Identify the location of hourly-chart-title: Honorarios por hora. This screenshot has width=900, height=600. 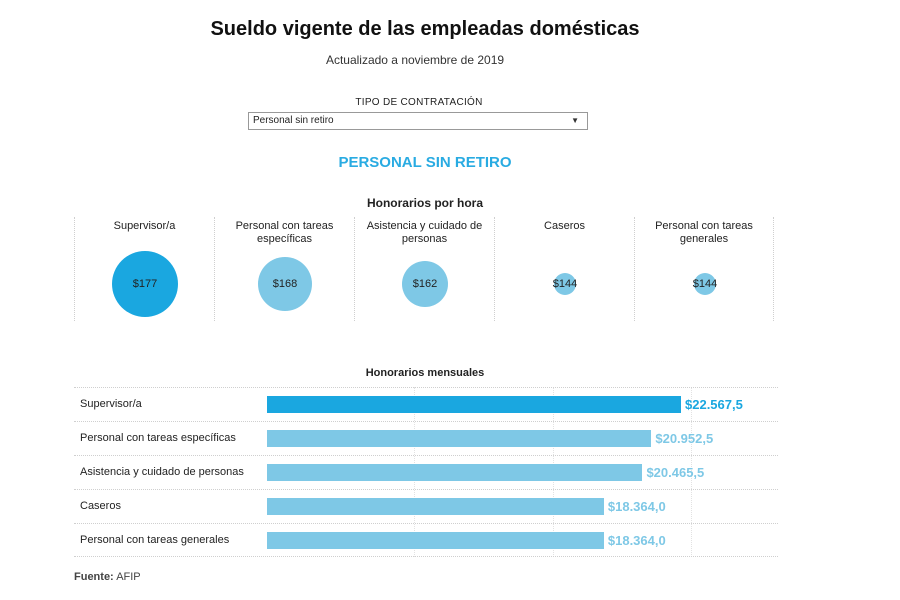
(424, 203).